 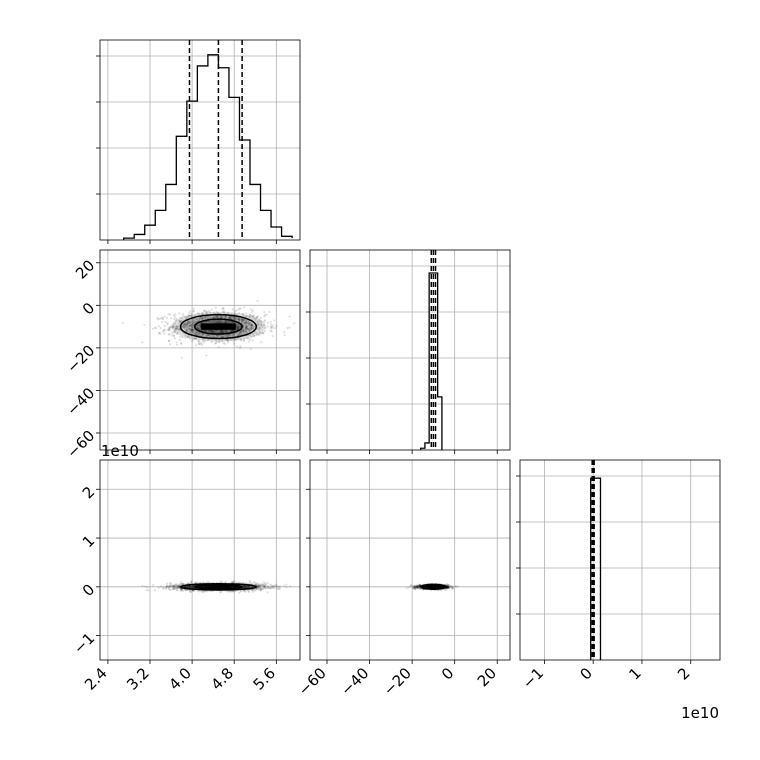 What do you see at coordinates (208, 329) in the screenshot?
I see `density-content` at bounding box center [208, 329].